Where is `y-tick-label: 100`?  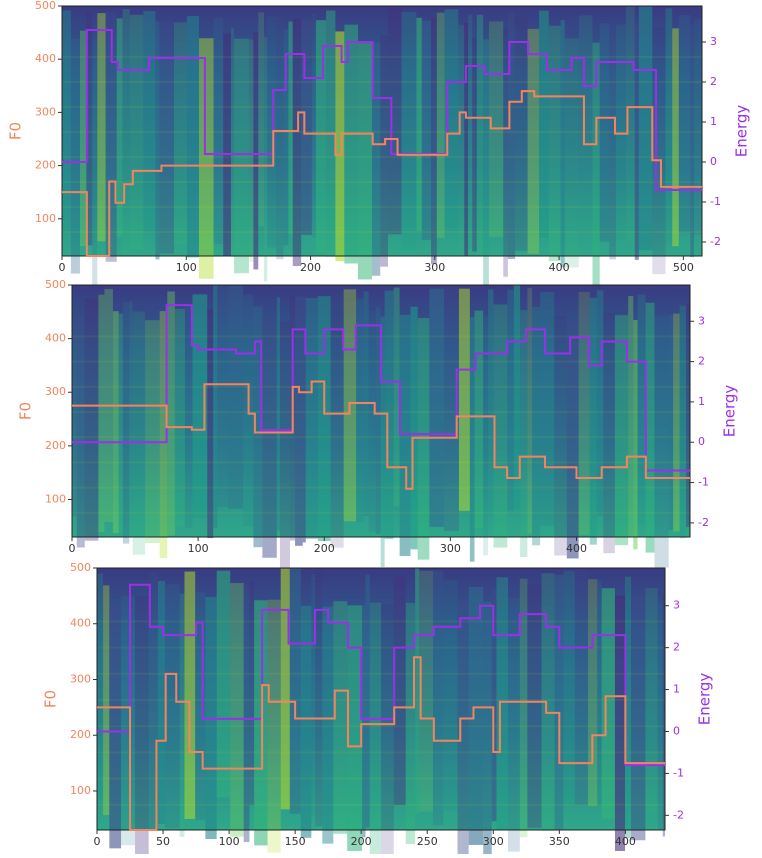
y-tick-label: 100 is located at coordinates (55, 498).